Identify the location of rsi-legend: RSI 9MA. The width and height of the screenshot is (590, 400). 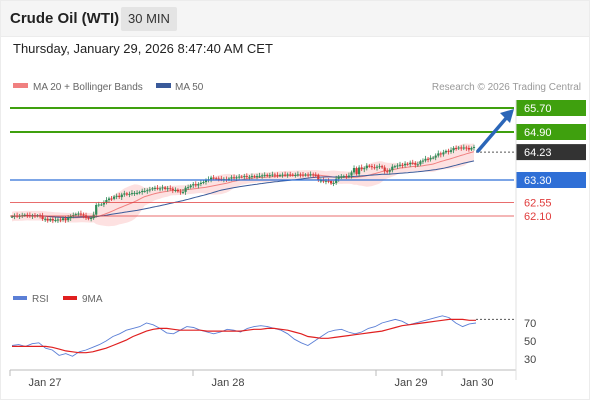
(58, 299).